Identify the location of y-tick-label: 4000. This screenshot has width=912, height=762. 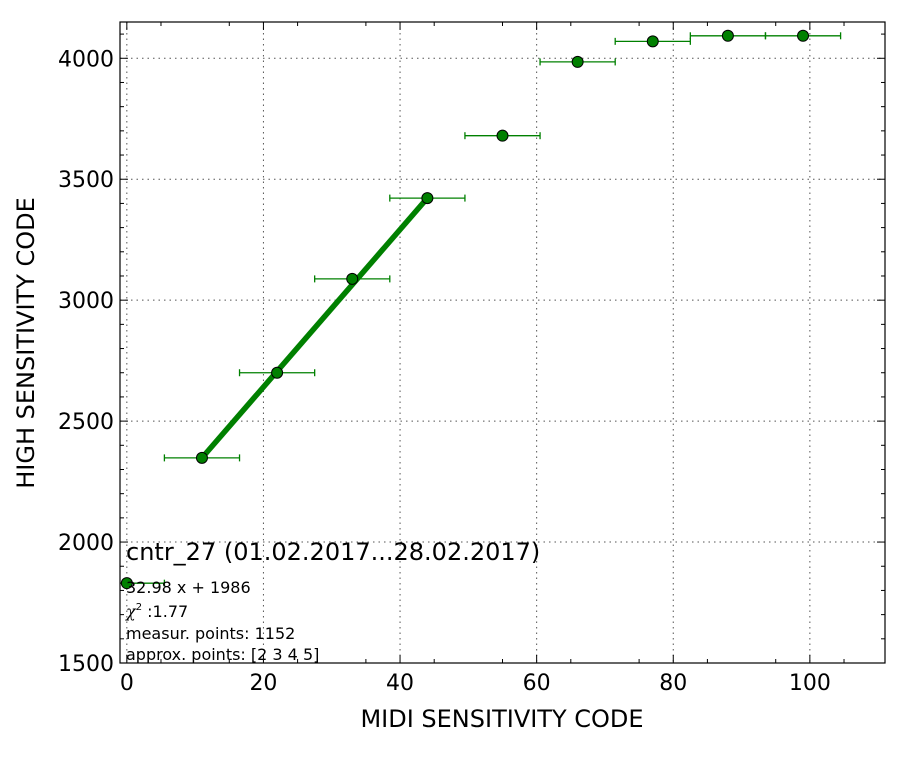
(86, 59).